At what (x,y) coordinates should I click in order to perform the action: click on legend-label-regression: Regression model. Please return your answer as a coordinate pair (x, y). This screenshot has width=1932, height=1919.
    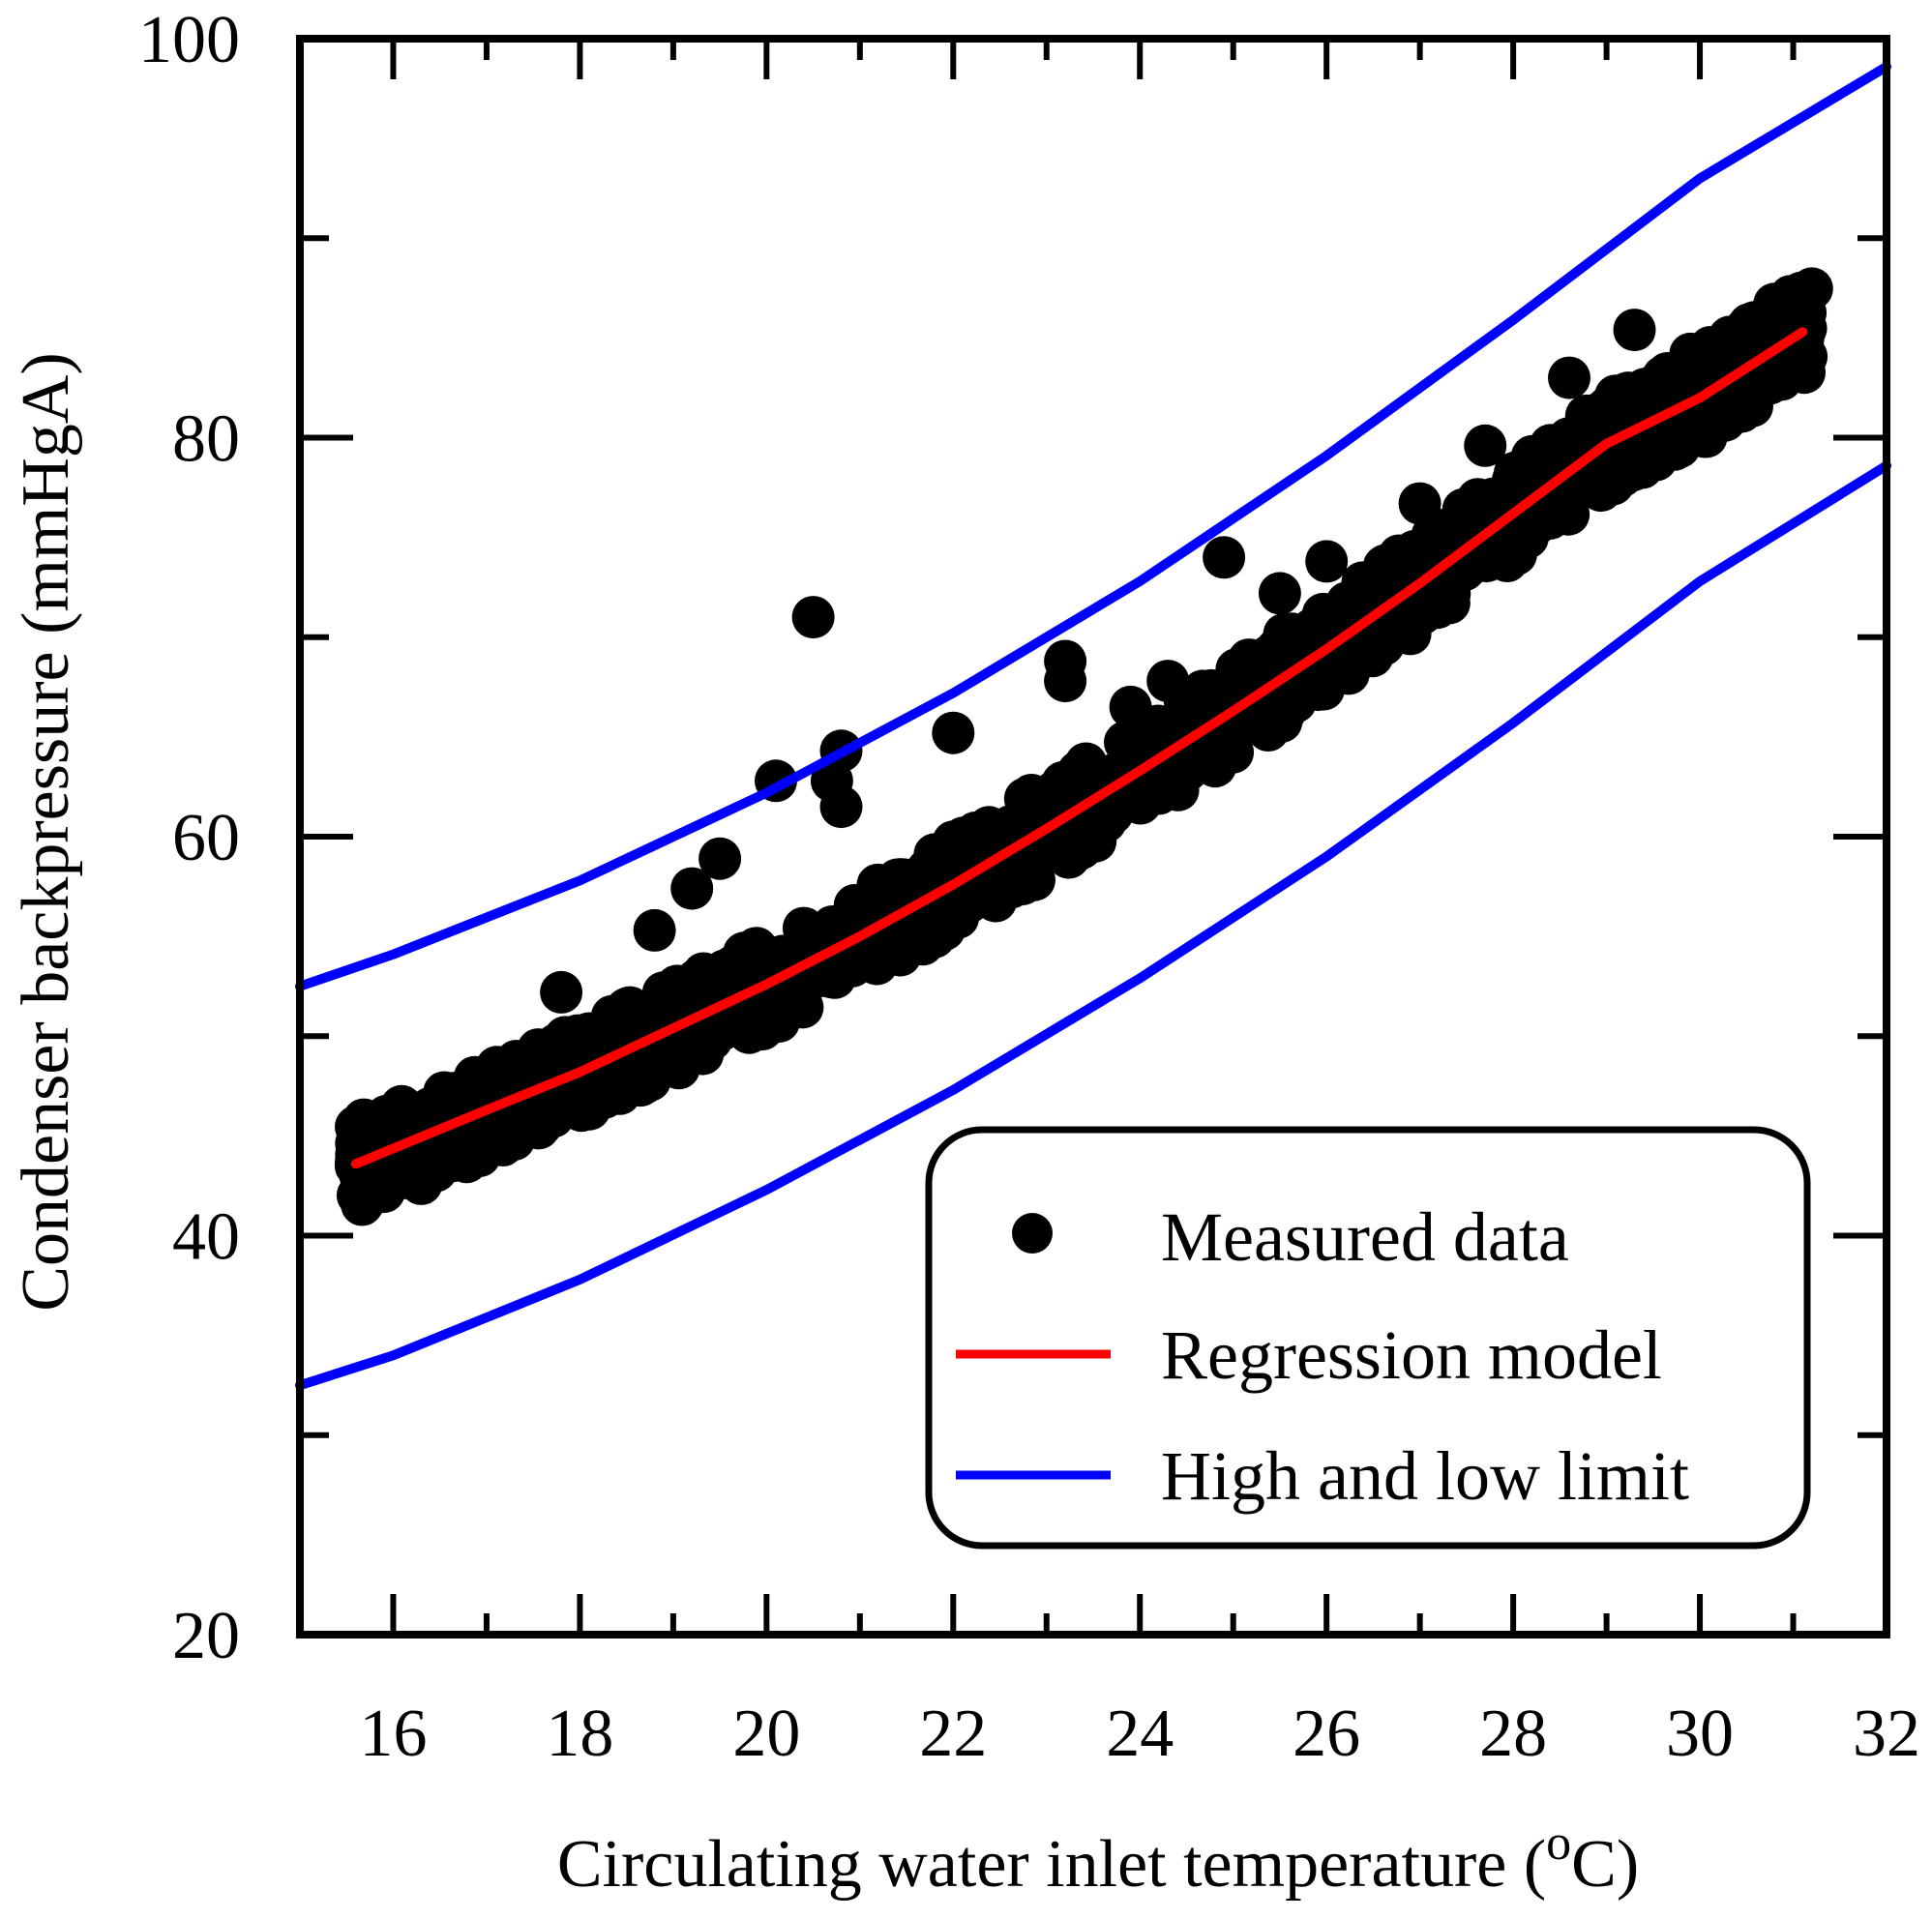
    Looking at the image, I should click on (1411, 1355).